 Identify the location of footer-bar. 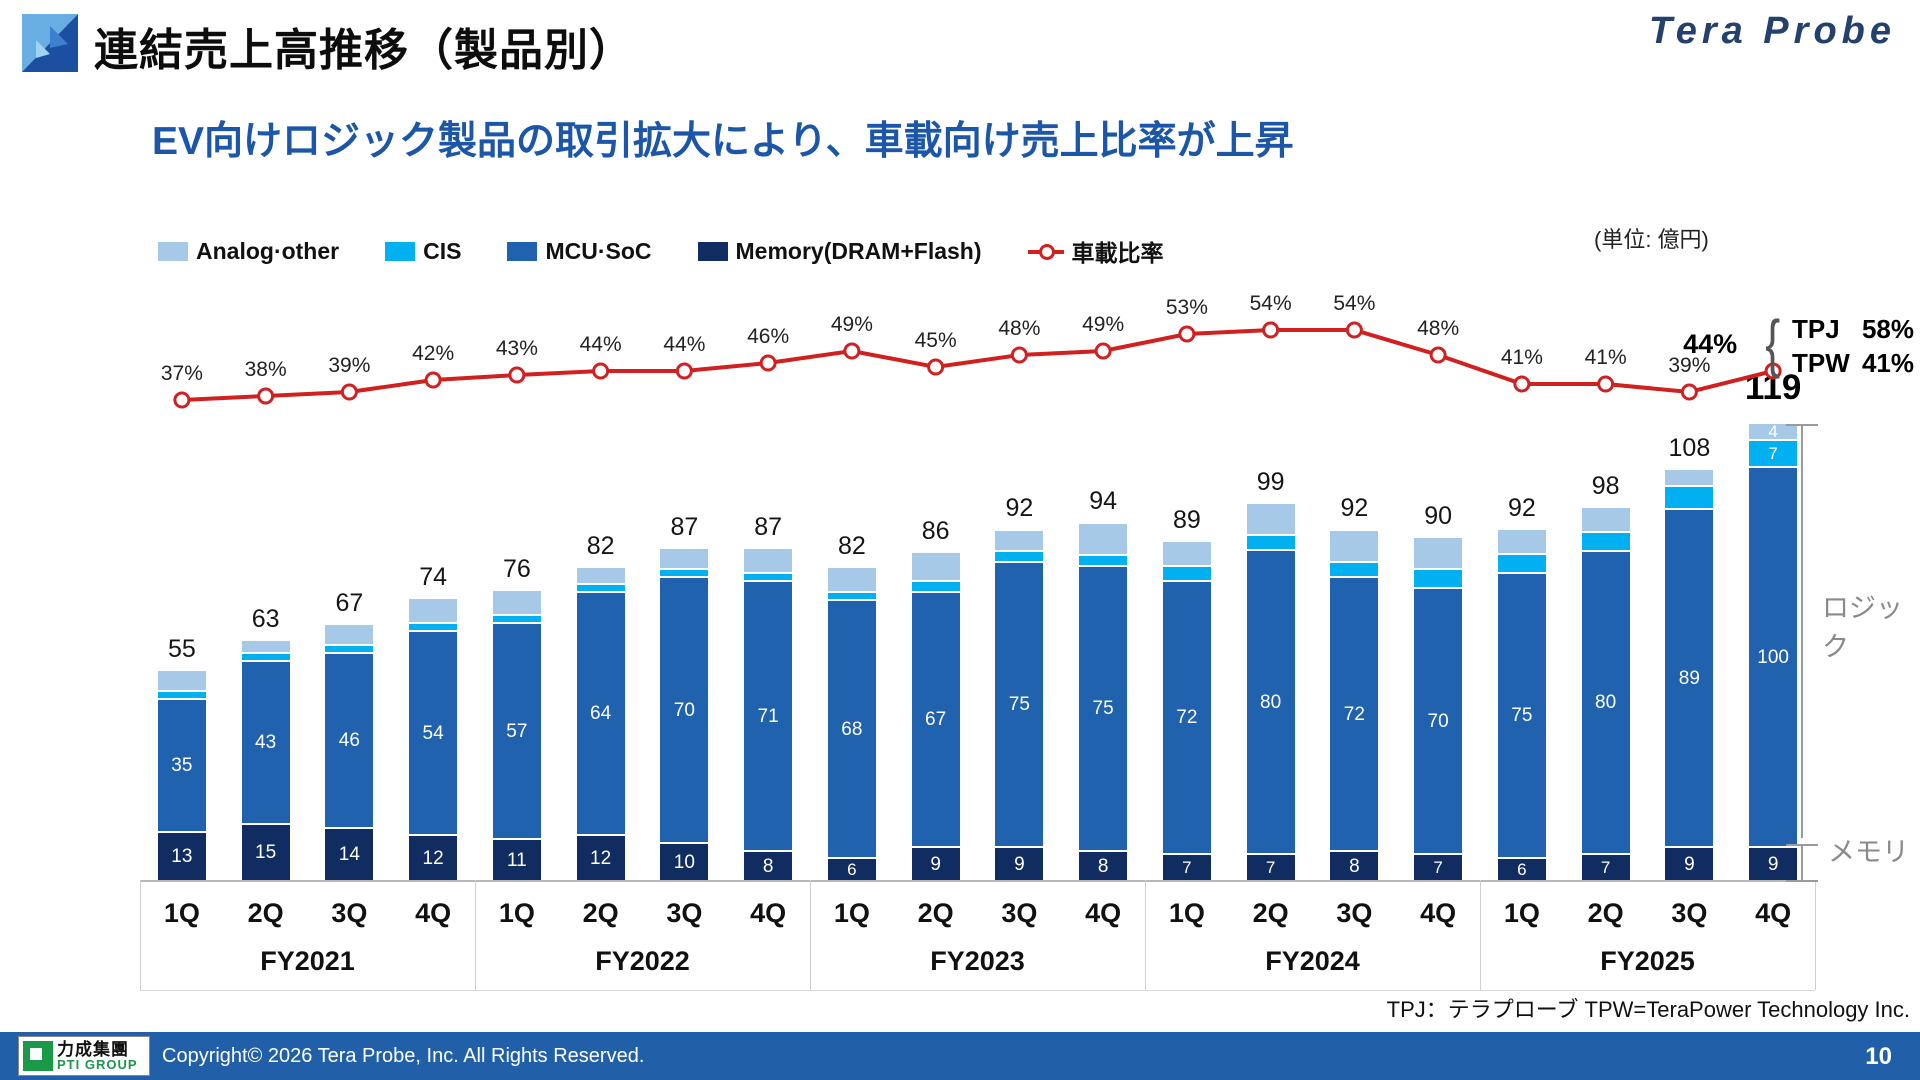
(960, 1056).